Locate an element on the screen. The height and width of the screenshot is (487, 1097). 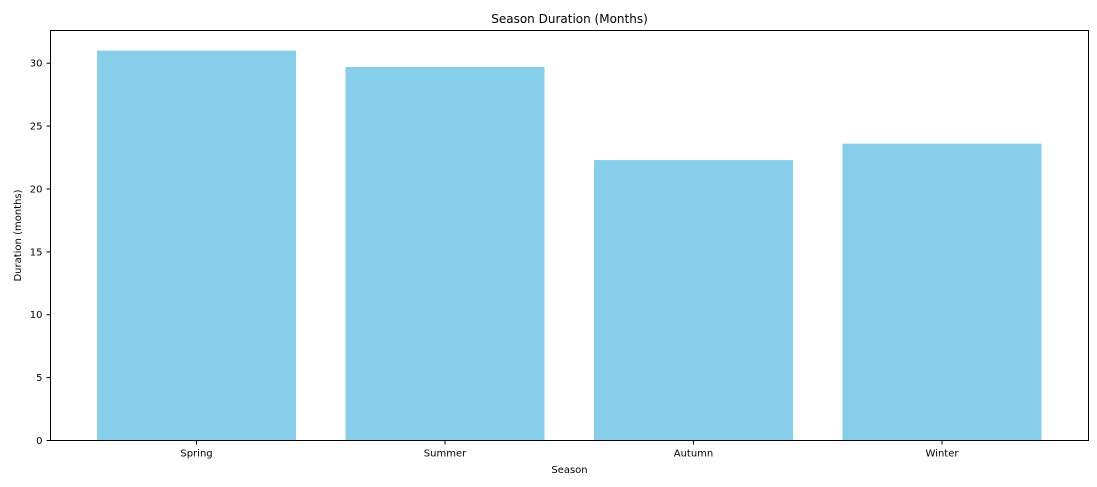
y-tick-label: 0 is located at coordinates (39, 441).